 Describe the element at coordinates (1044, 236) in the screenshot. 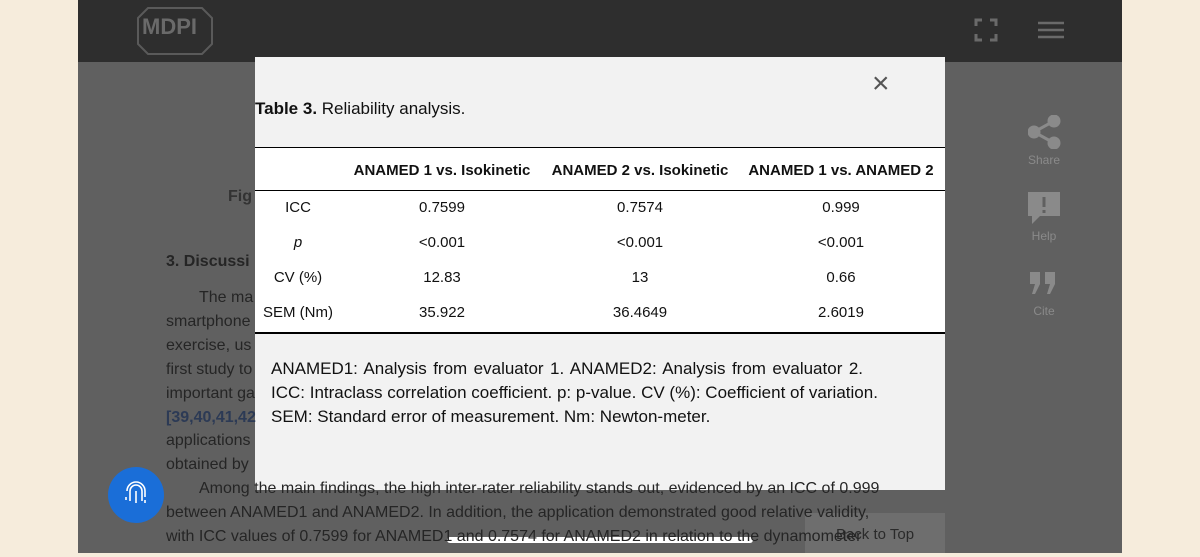

I see `sidebar-label: Help` at that location.